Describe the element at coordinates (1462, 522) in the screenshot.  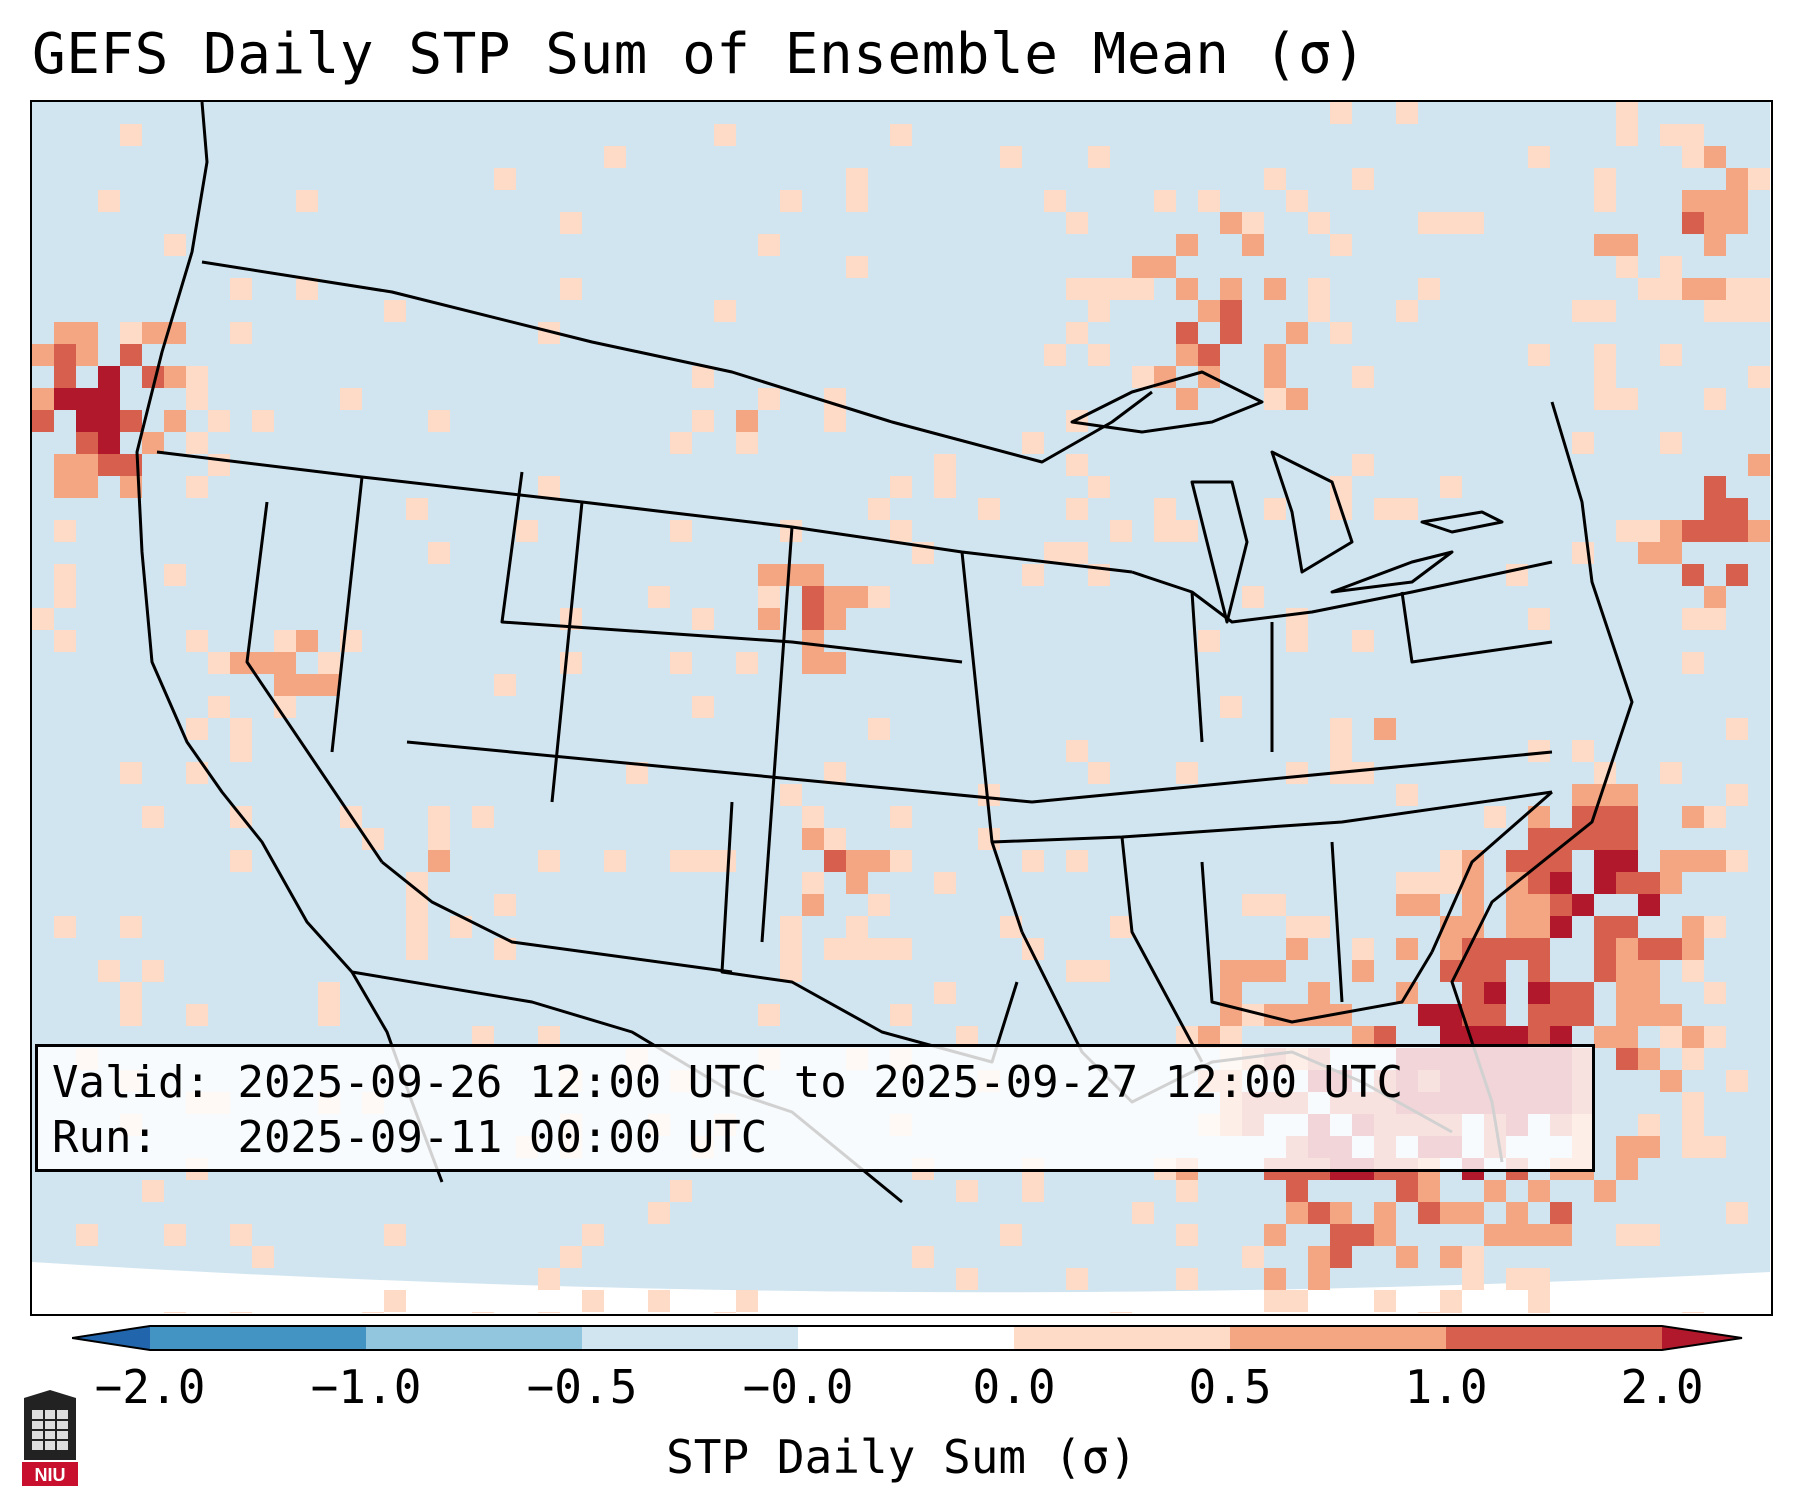
I see `lake-ontario` at that location.